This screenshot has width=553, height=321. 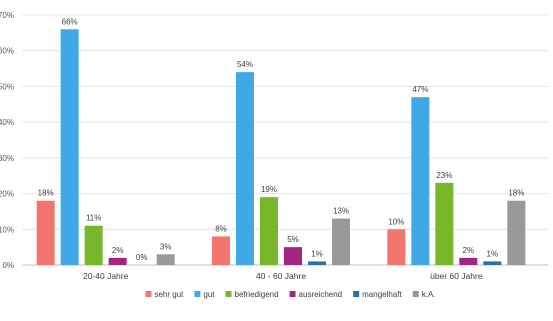 I want to click on legend-label: gut, so click(x=209, y=294).